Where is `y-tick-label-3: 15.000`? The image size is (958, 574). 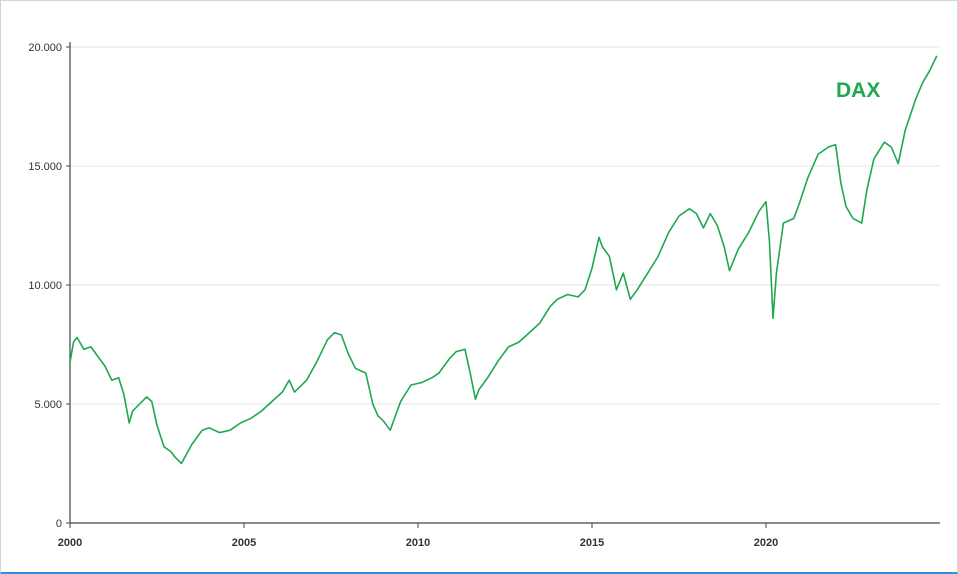
y-tick-label-3: 15.000 is located at coordinates (45, 167).